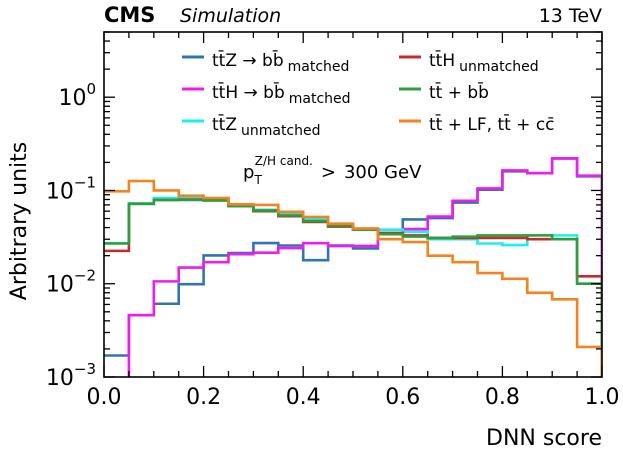 The height and width of the screenshot is (449, 623). What do you see at coordinates (502, 397) in the screenshot?
I see `x-tick-label: 0.8` at bounding box center [502, 397].